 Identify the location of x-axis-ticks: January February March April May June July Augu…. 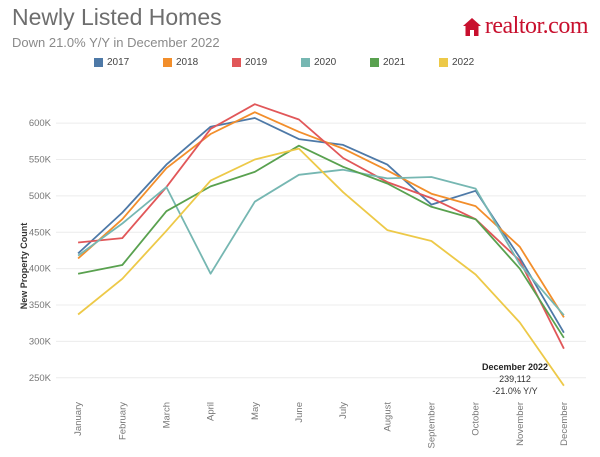
(321, 425).